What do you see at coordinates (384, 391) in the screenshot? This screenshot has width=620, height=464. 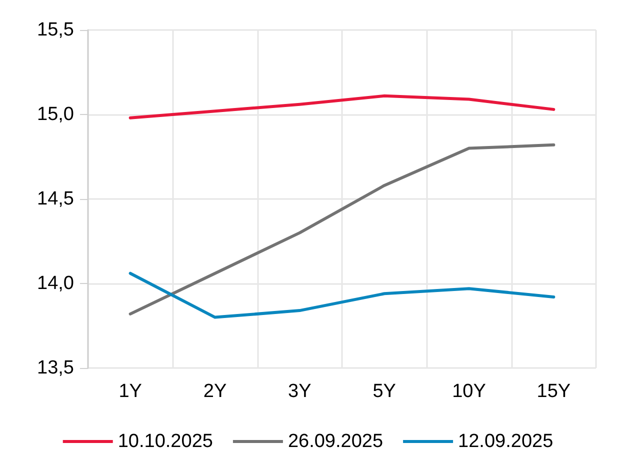 I see `x-tick-label: 5Y` at bounding box center [384, 391].